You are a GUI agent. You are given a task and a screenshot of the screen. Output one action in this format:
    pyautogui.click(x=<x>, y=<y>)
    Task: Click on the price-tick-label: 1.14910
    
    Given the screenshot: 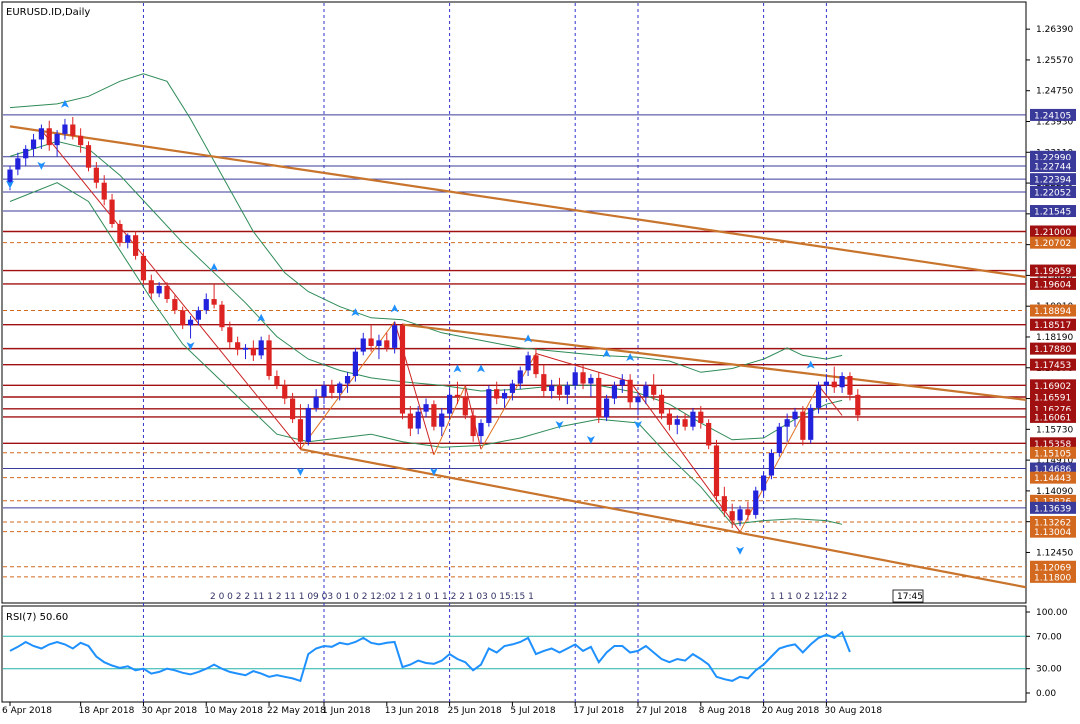 What is the action you would take?
    pyautogui.click(x=1054, y=461)
    